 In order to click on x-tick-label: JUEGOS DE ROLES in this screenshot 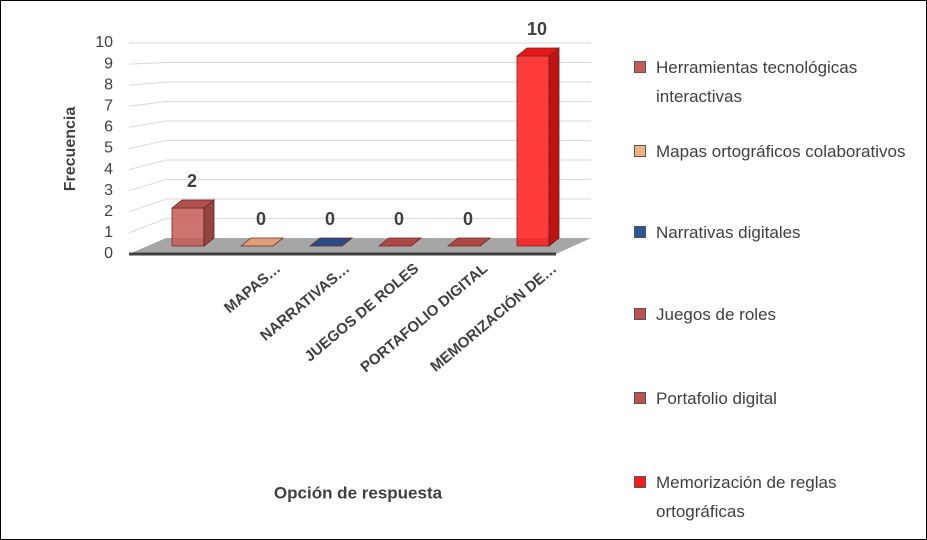, I will do `click(361, 312)`.